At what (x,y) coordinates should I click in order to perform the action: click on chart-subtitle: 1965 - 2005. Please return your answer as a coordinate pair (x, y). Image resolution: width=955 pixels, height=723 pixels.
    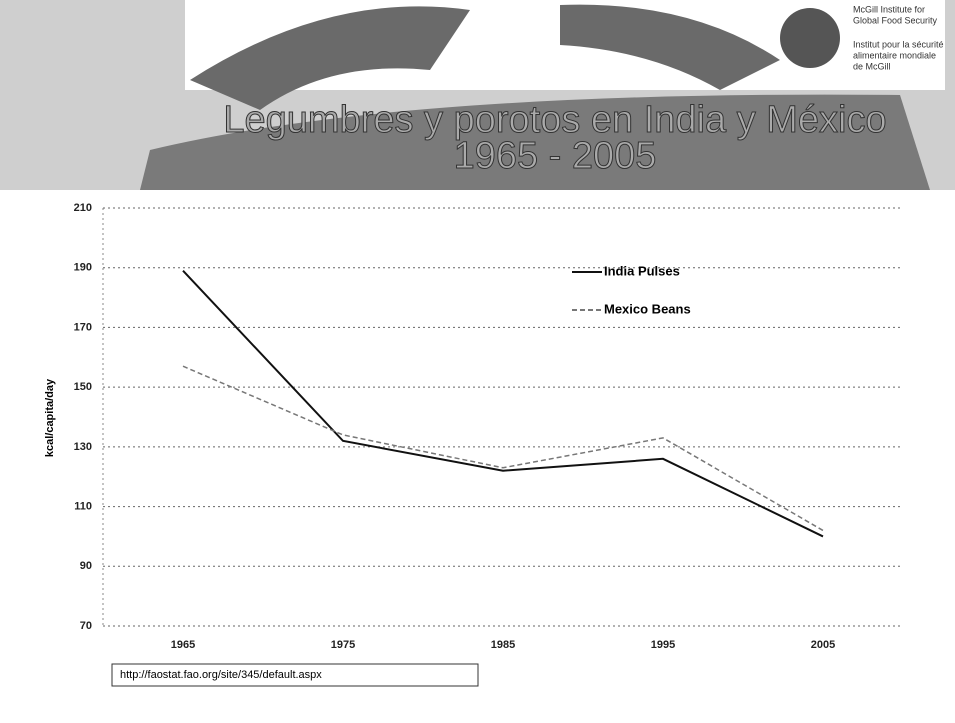
    Looking at the image, I should click on (555, 156).